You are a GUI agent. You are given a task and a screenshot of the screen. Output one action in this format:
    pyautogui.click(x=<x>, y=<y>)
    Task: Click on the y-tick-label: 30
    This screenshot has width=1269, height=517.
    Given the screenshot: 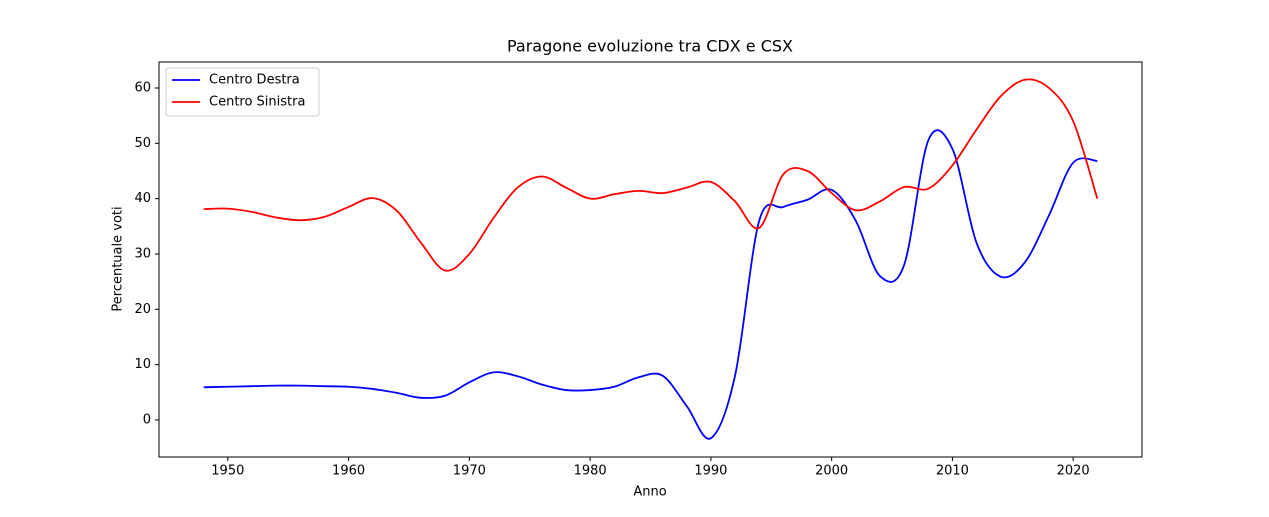 What is the action you would take?
    pyautogui.click(x=142, y=253)
    